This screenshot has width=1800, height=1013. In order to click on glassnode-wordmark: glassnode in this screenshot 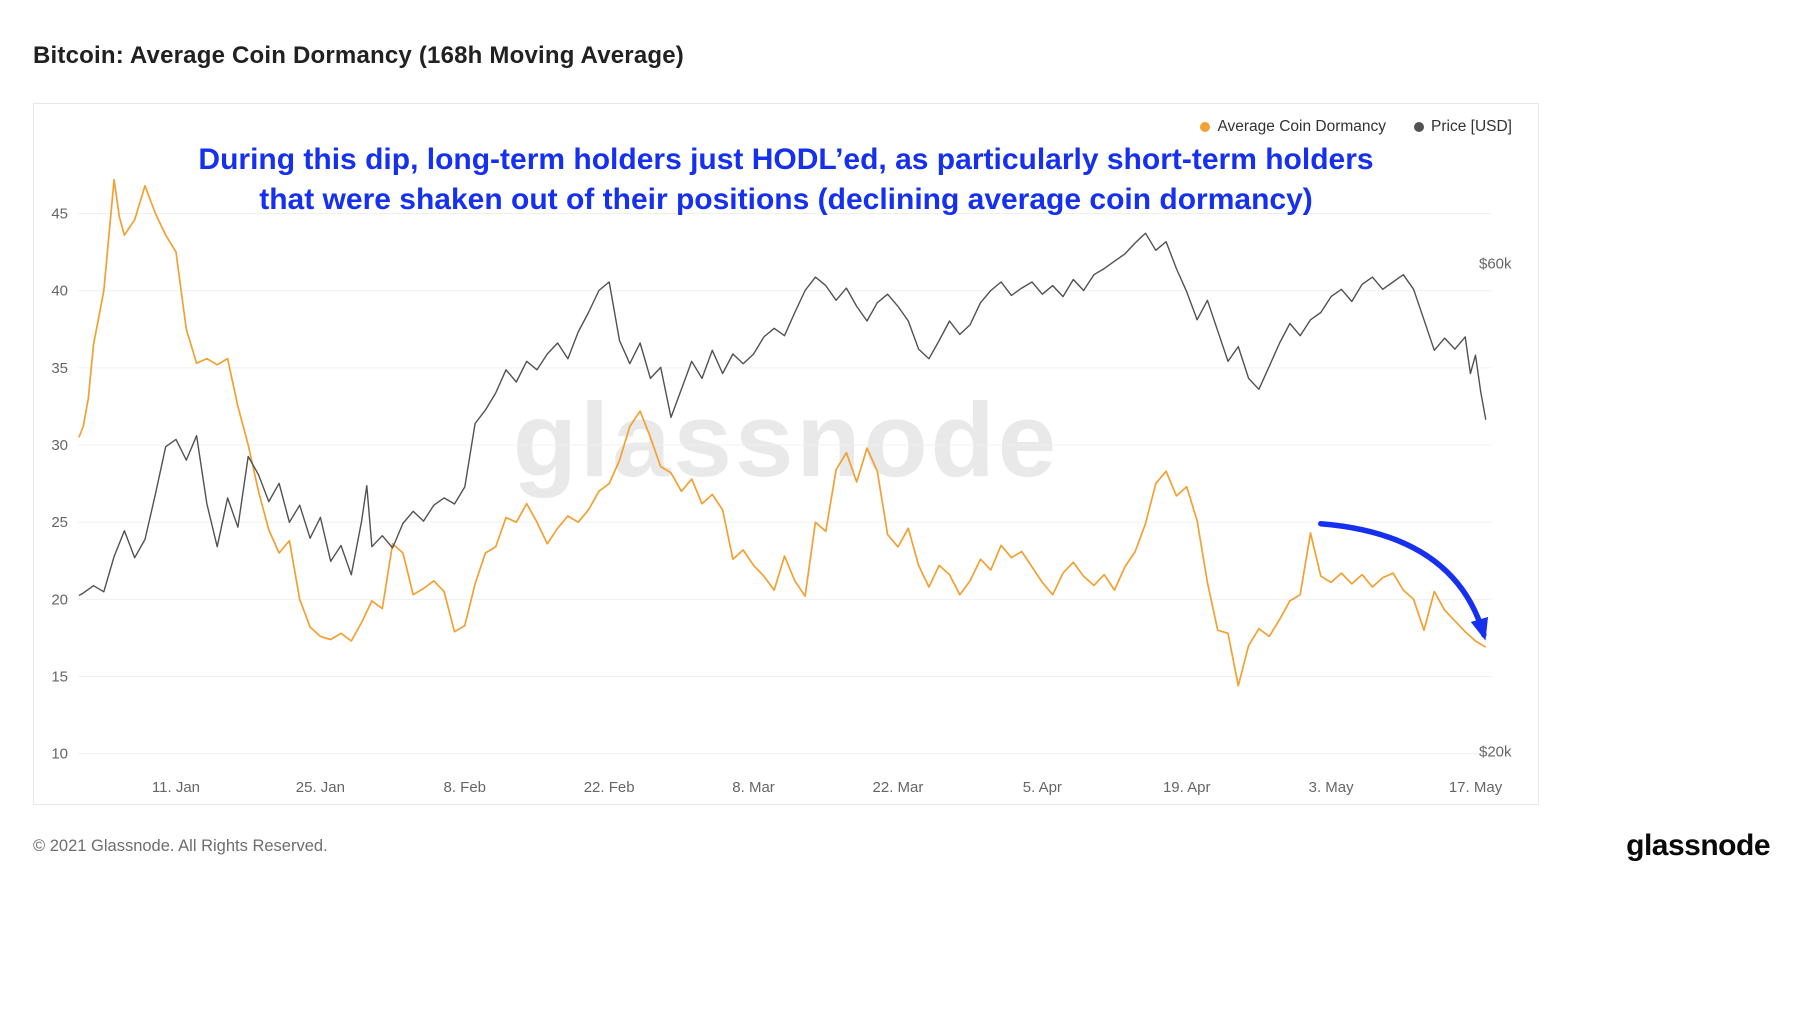, I will do `click(1698, 845)`.